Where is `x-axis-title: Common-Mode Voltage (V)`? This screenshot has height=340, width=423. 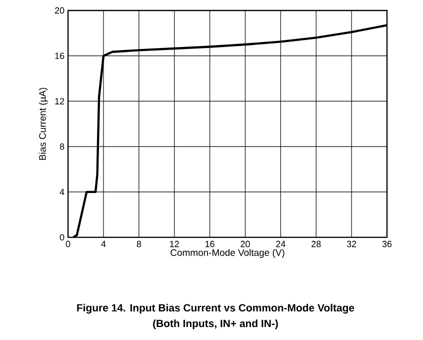
x-axis-title: Common-Mode Voltage (V) is located at coordinates (227, 253).